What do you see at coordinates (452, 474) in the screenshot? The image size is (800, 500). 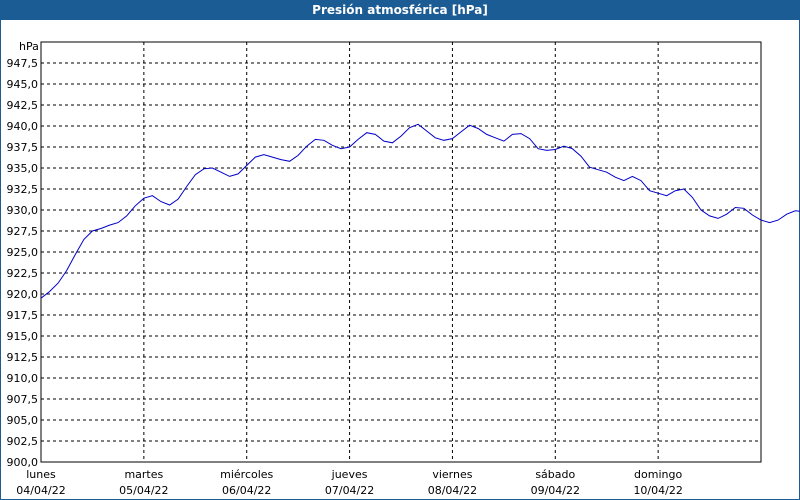 I see `x-tick-day-label: viernes` at bounding box center [452, 474].